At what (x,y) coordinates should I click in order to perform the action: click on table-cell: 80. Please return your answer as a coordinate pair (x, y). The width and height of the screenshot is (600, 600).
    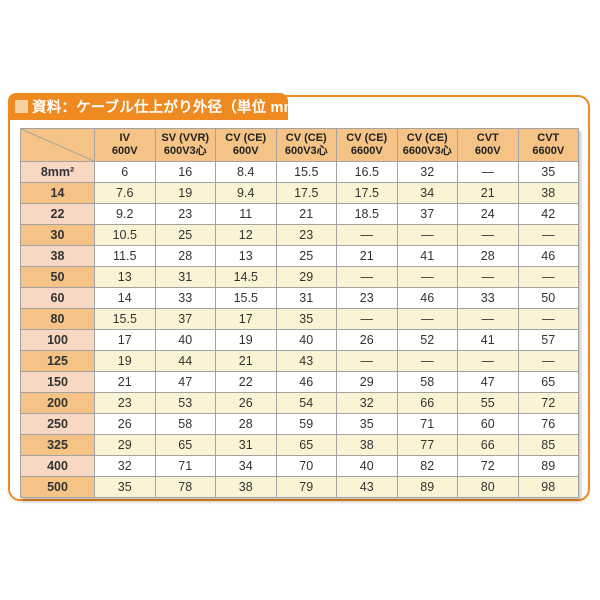
    Looking at the image, I should click on (488, 487).